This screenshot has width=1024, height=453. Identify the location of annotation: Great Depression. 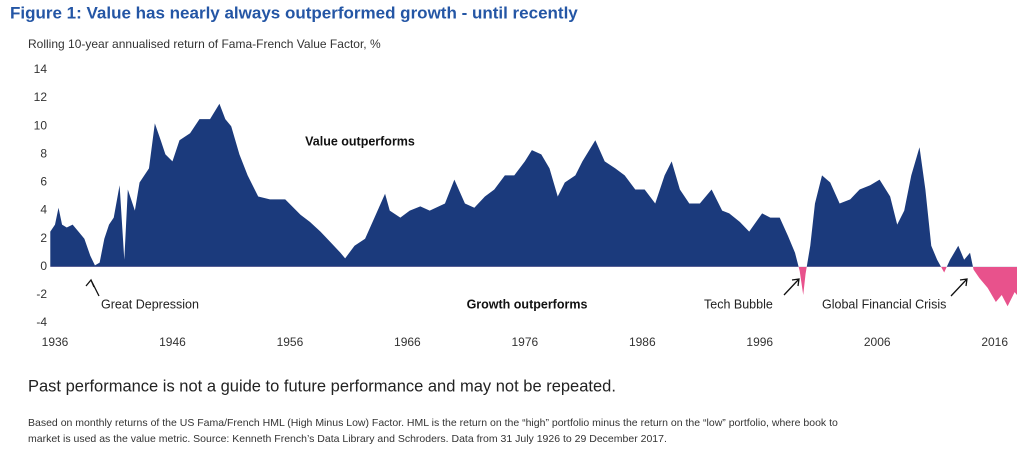
(150, 304).